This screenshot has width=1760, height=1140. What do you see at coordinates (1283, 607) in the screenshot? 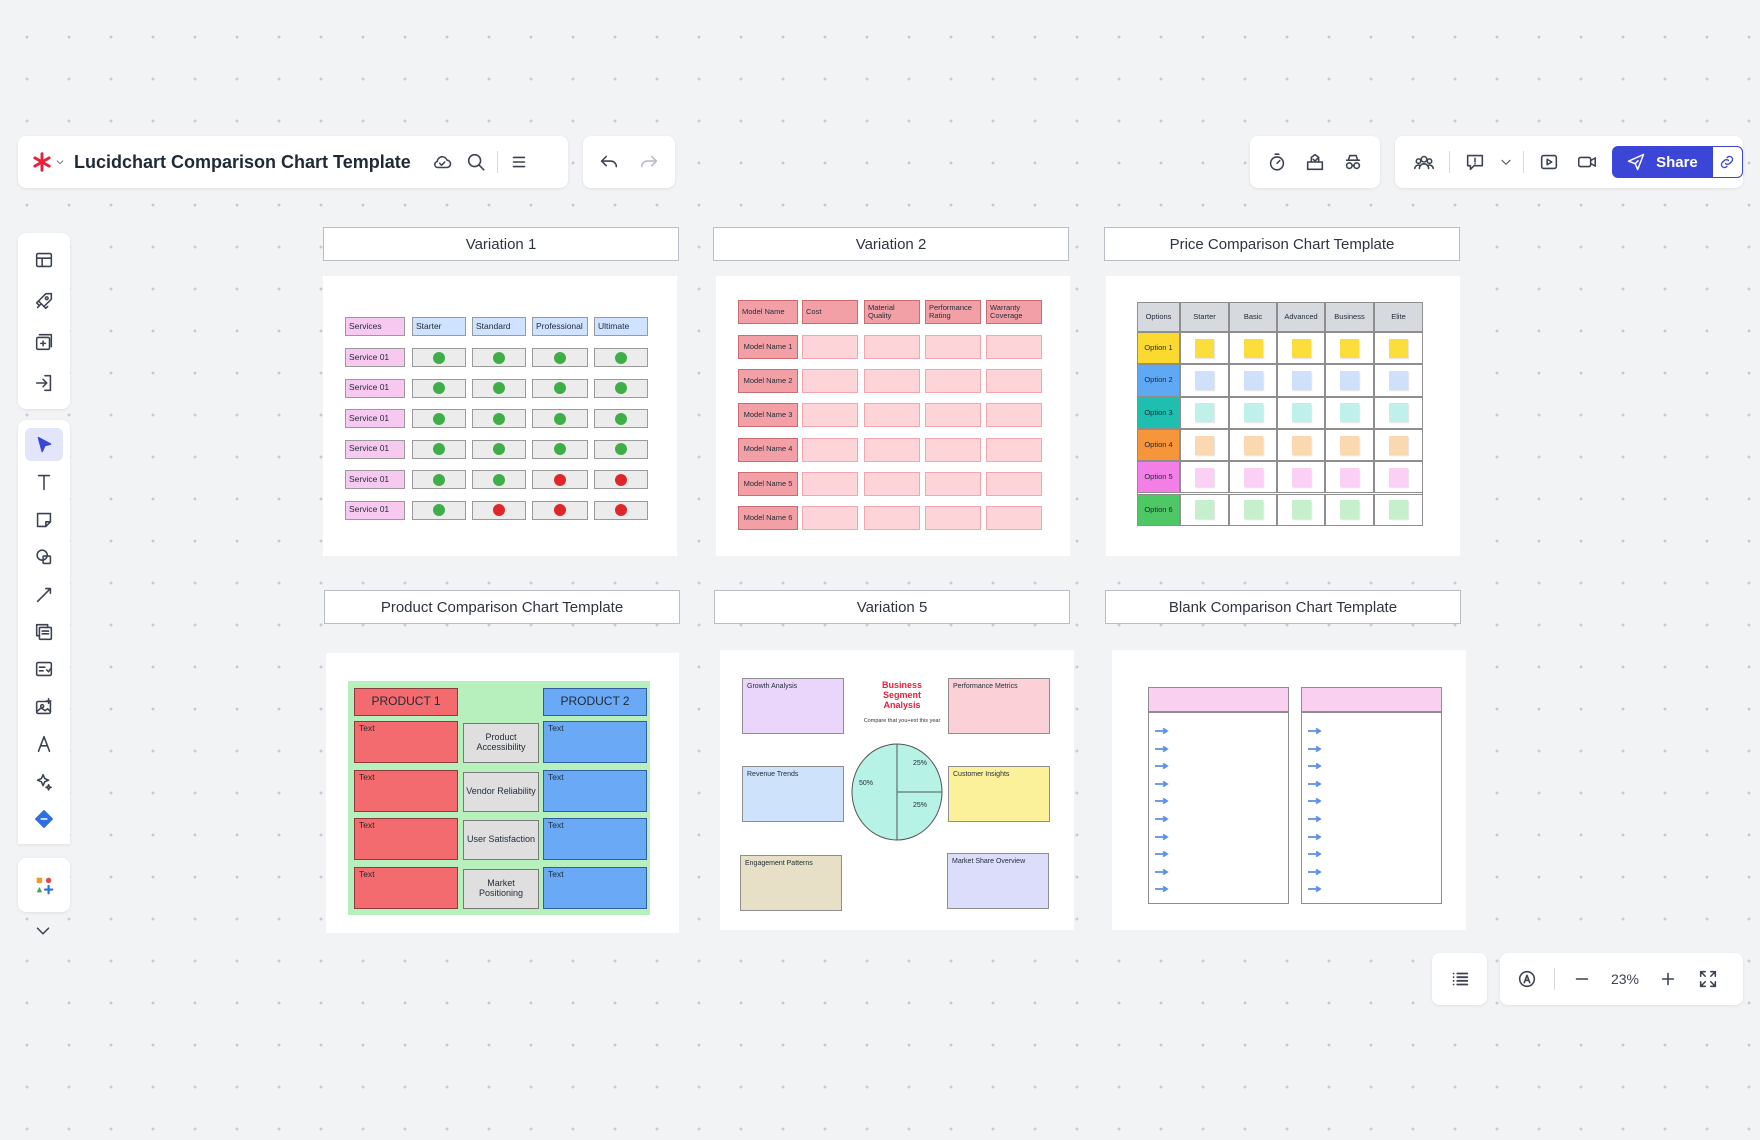
I see `frame-label-blank-comparison: Blank Comparison Chart Template` at bounding box center [1283, 607].